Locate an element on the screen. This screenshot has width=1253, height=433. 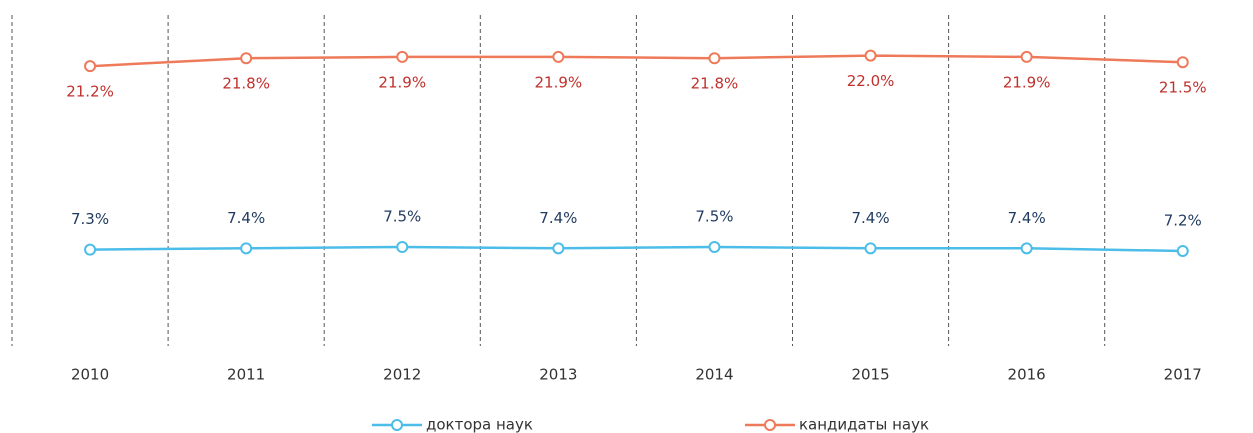
x-tick-label: 2011 is located at coordinates (246, 375).